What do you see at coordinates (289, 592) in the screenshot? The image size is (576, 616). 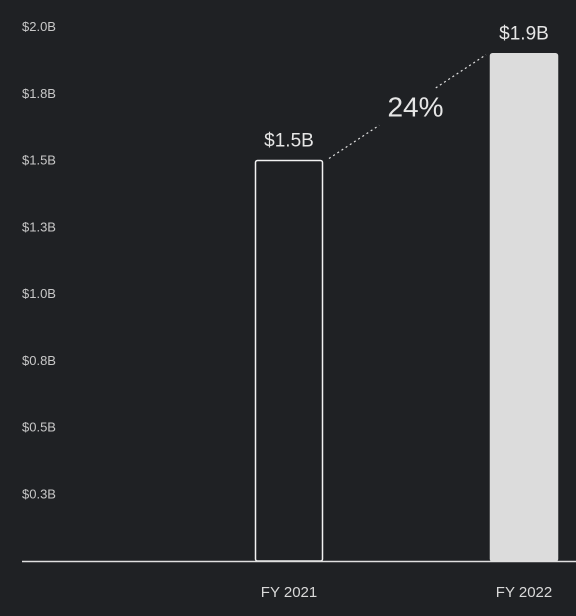 I see `x-category-label: FY 2021` at bounding box center [289, 592].